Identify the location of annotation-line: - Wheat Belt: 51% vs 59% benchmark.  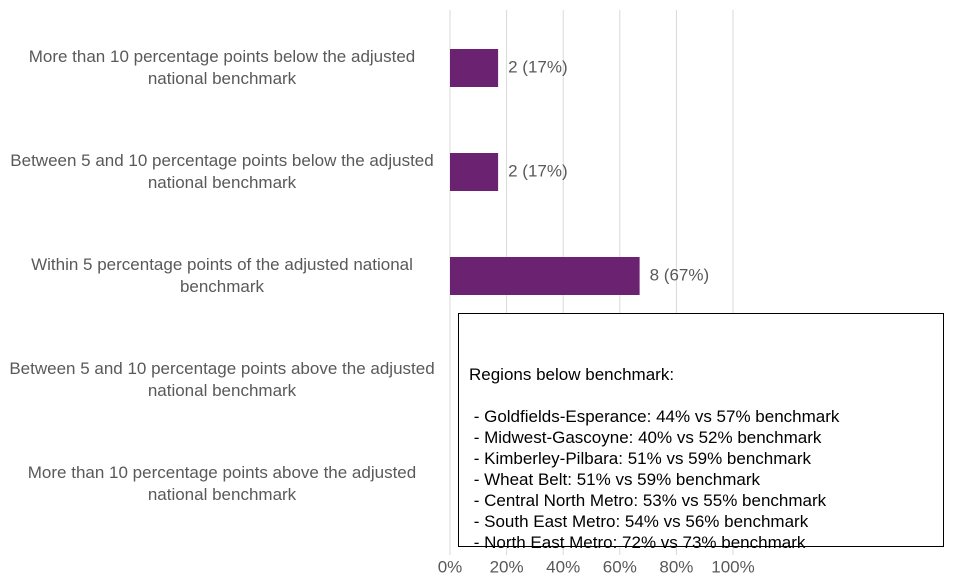
(615, 479).